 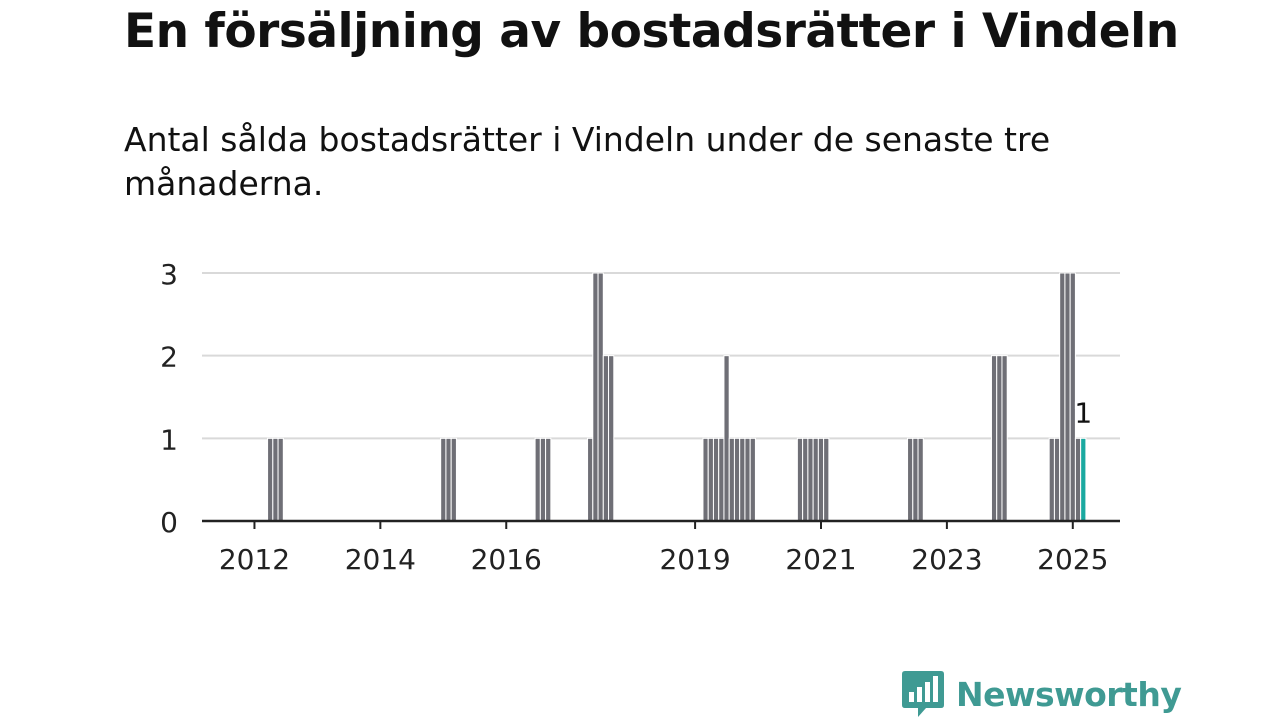 What do you see at coordinates (169, 439) in the screenshot?
I see `y-tick-label: 1` at bounding box center [169, 439].